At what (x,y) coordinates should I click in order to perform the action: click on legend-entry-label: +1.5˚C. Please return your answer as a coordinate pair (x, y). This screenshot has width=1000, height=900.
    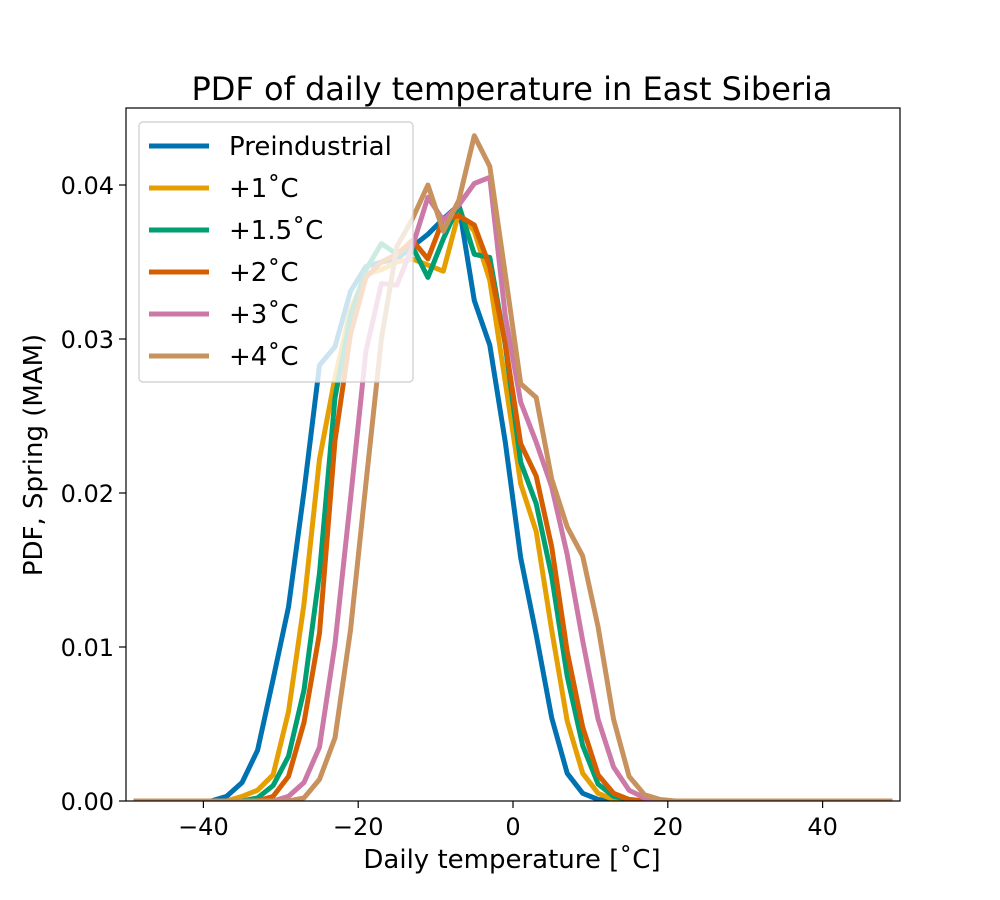
    Looking at the image, I should click on (276, 231).